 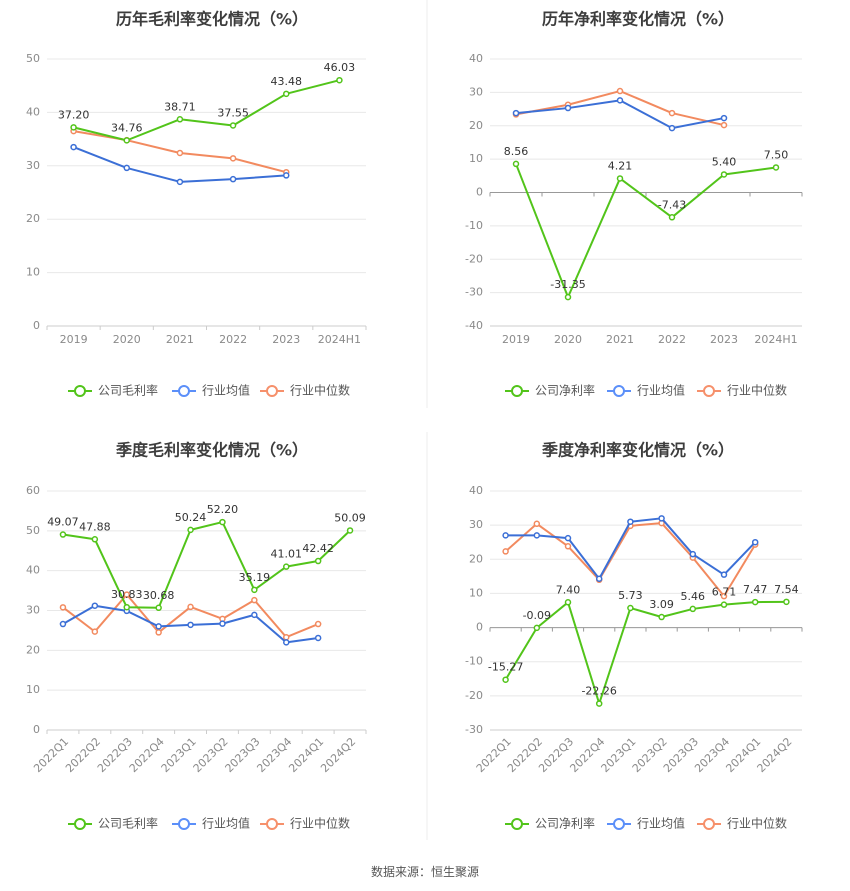 What do you see at coordinates (630, 595) in the screenshot?
I see `data-label: 5.73` at bounding box center [630, 595].